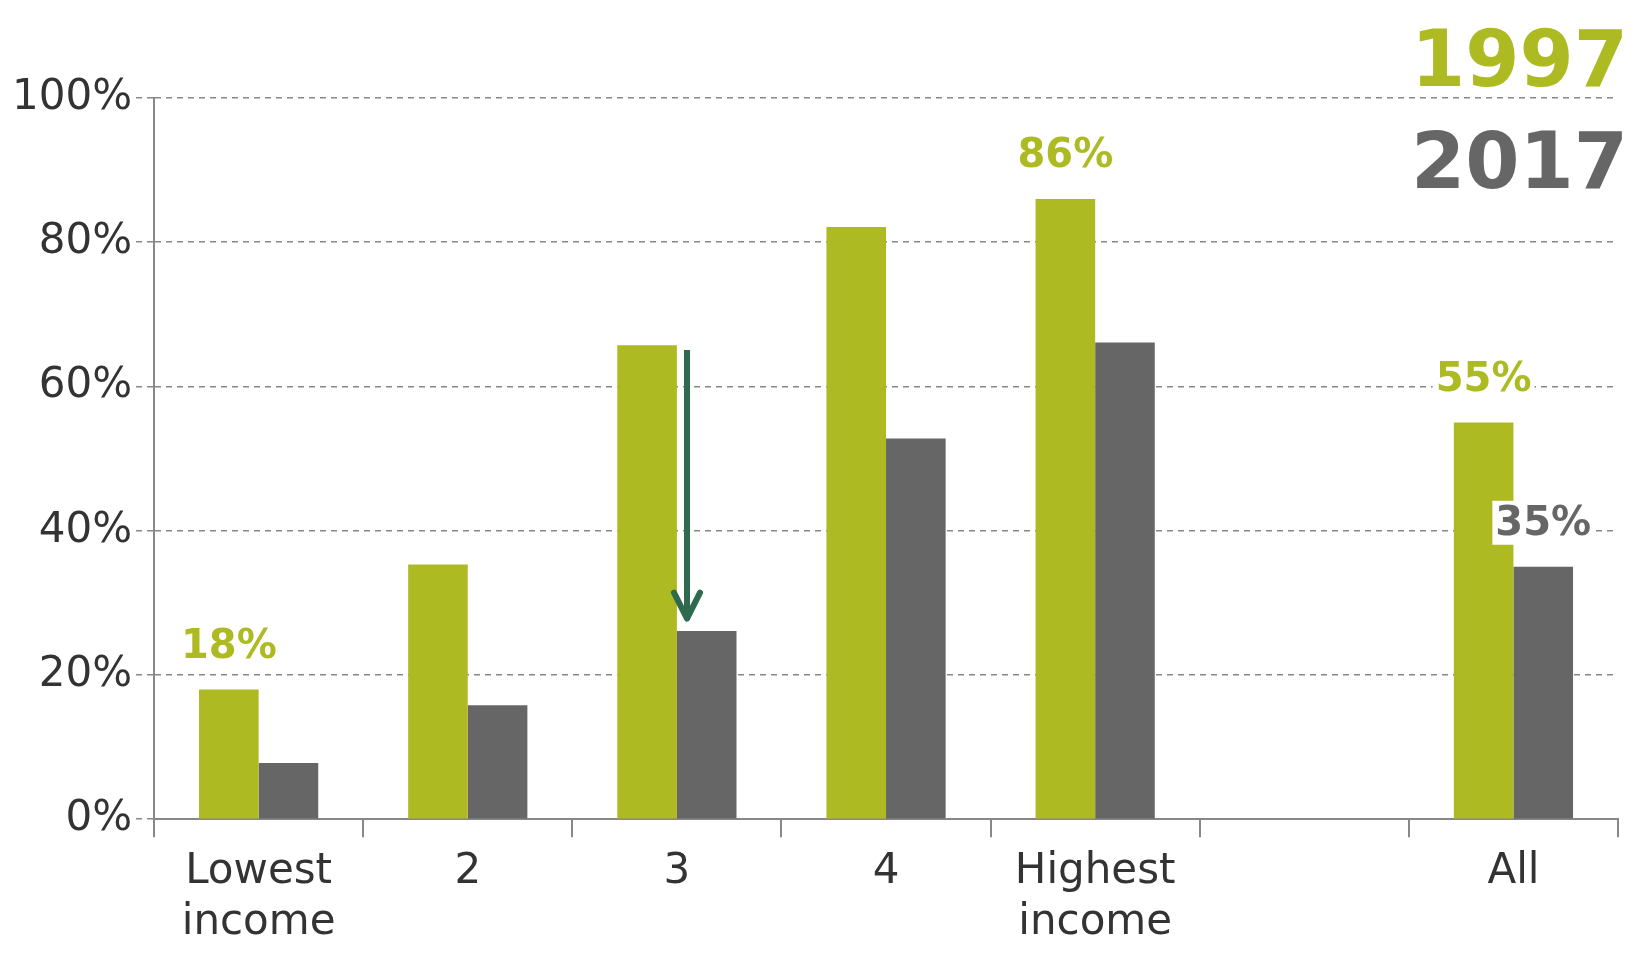 Image resolution: width=1649 pixels, height=969 pixels. Describe the element at coordinates (258, 894) in the screenshot. I see `x-tick-label: Lowest income` at that location.